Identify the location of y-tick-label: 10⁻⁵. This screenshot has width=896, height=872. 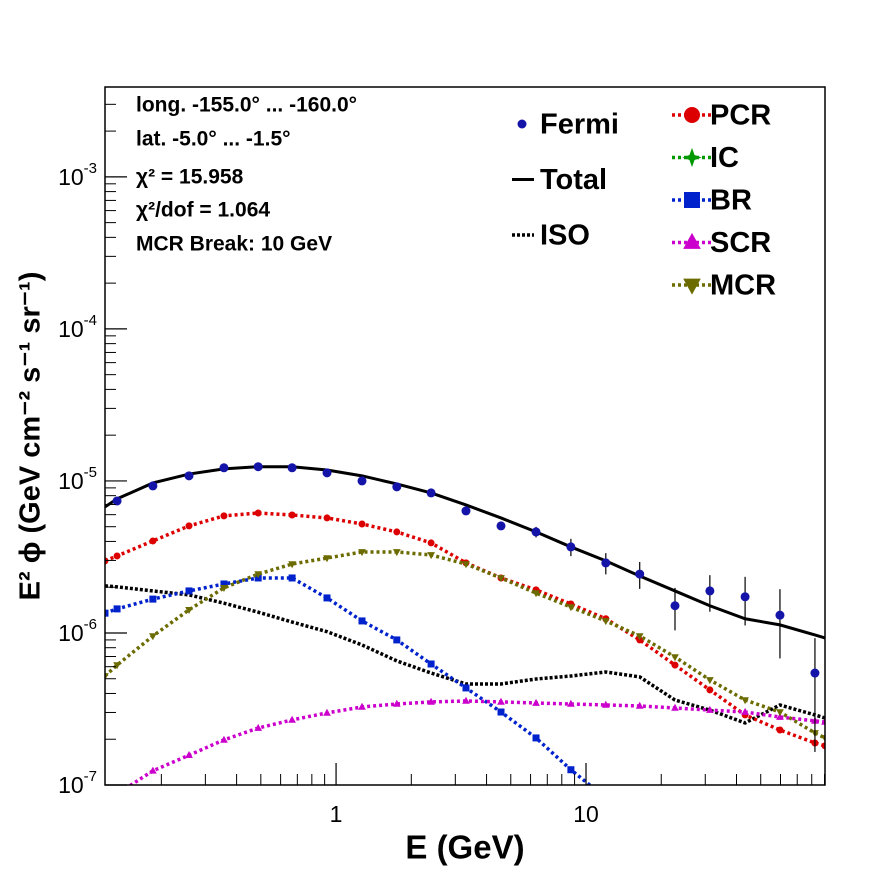
(77, 479).